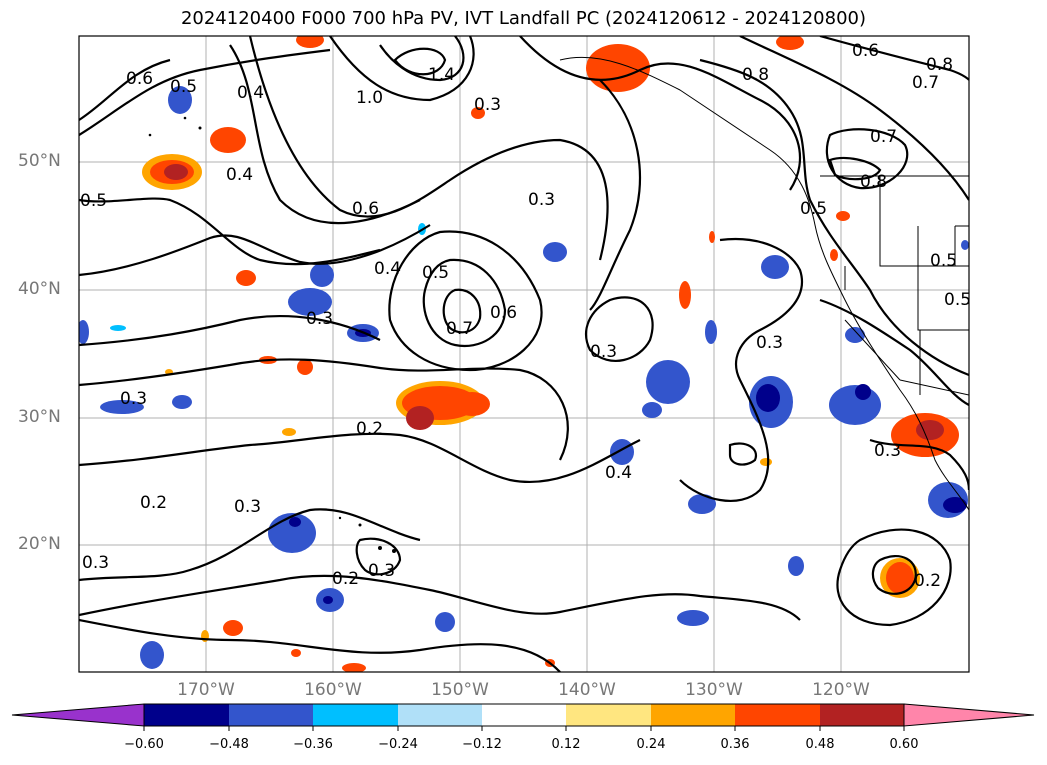 The image size is (1047, 765). What do you see at coordinates (820, 744) in the screenshot?
I see `colorbar-tick-label: 0.48` at bounding box center [820, 744].